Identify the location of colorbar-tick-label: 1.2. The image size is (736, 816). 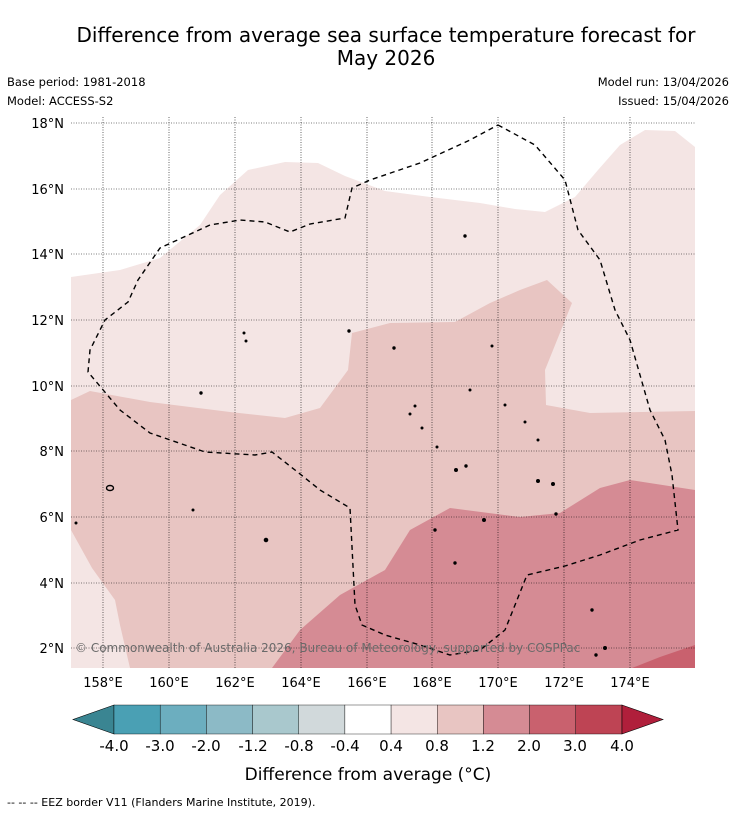
(483, 746).